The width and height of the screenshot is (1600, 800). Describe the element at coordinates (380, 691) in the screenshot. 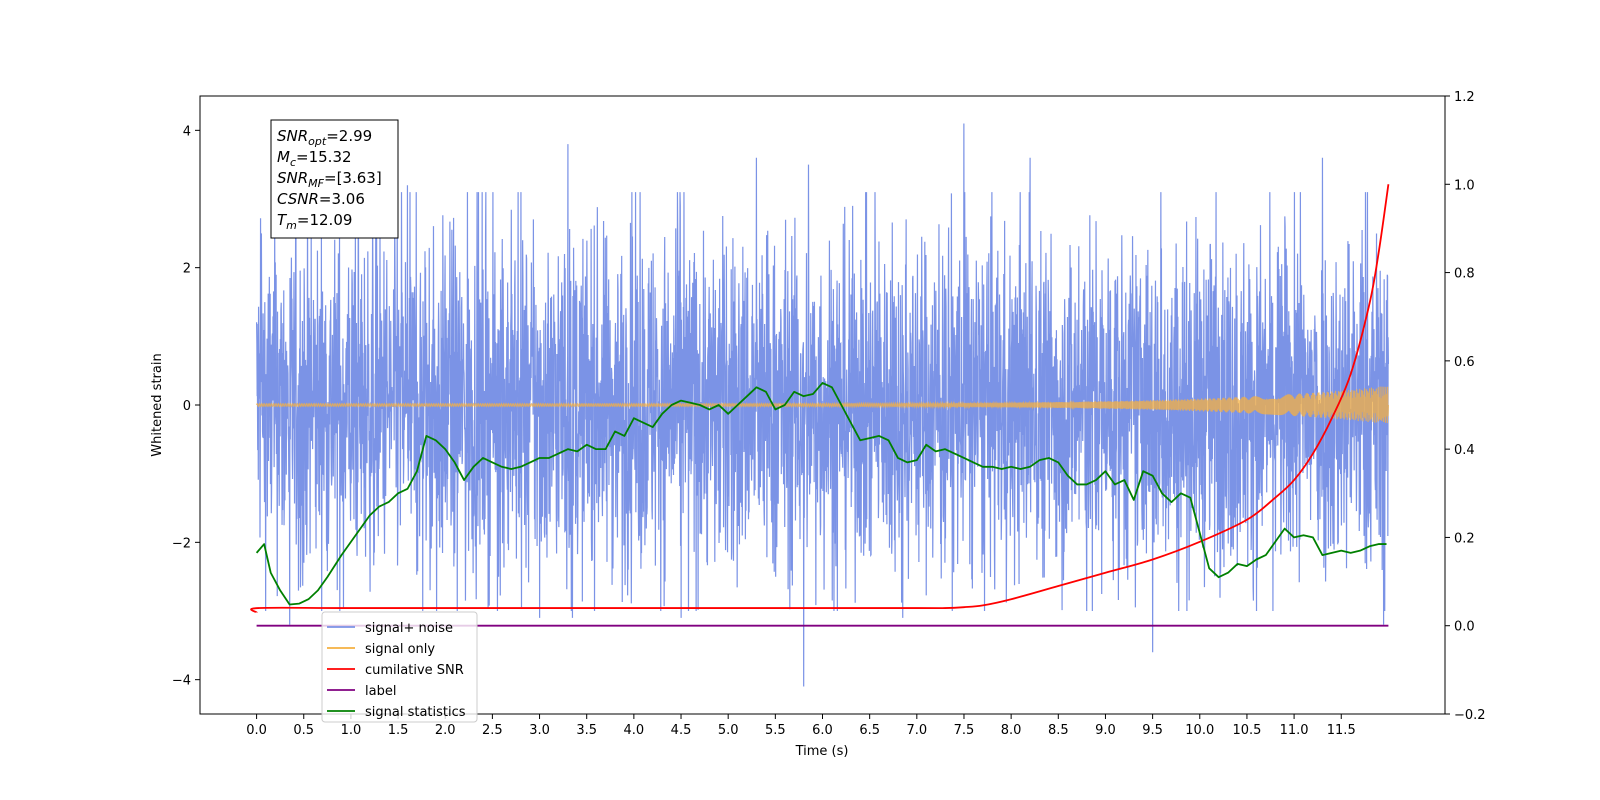

I see `legend-label: label` at that location.